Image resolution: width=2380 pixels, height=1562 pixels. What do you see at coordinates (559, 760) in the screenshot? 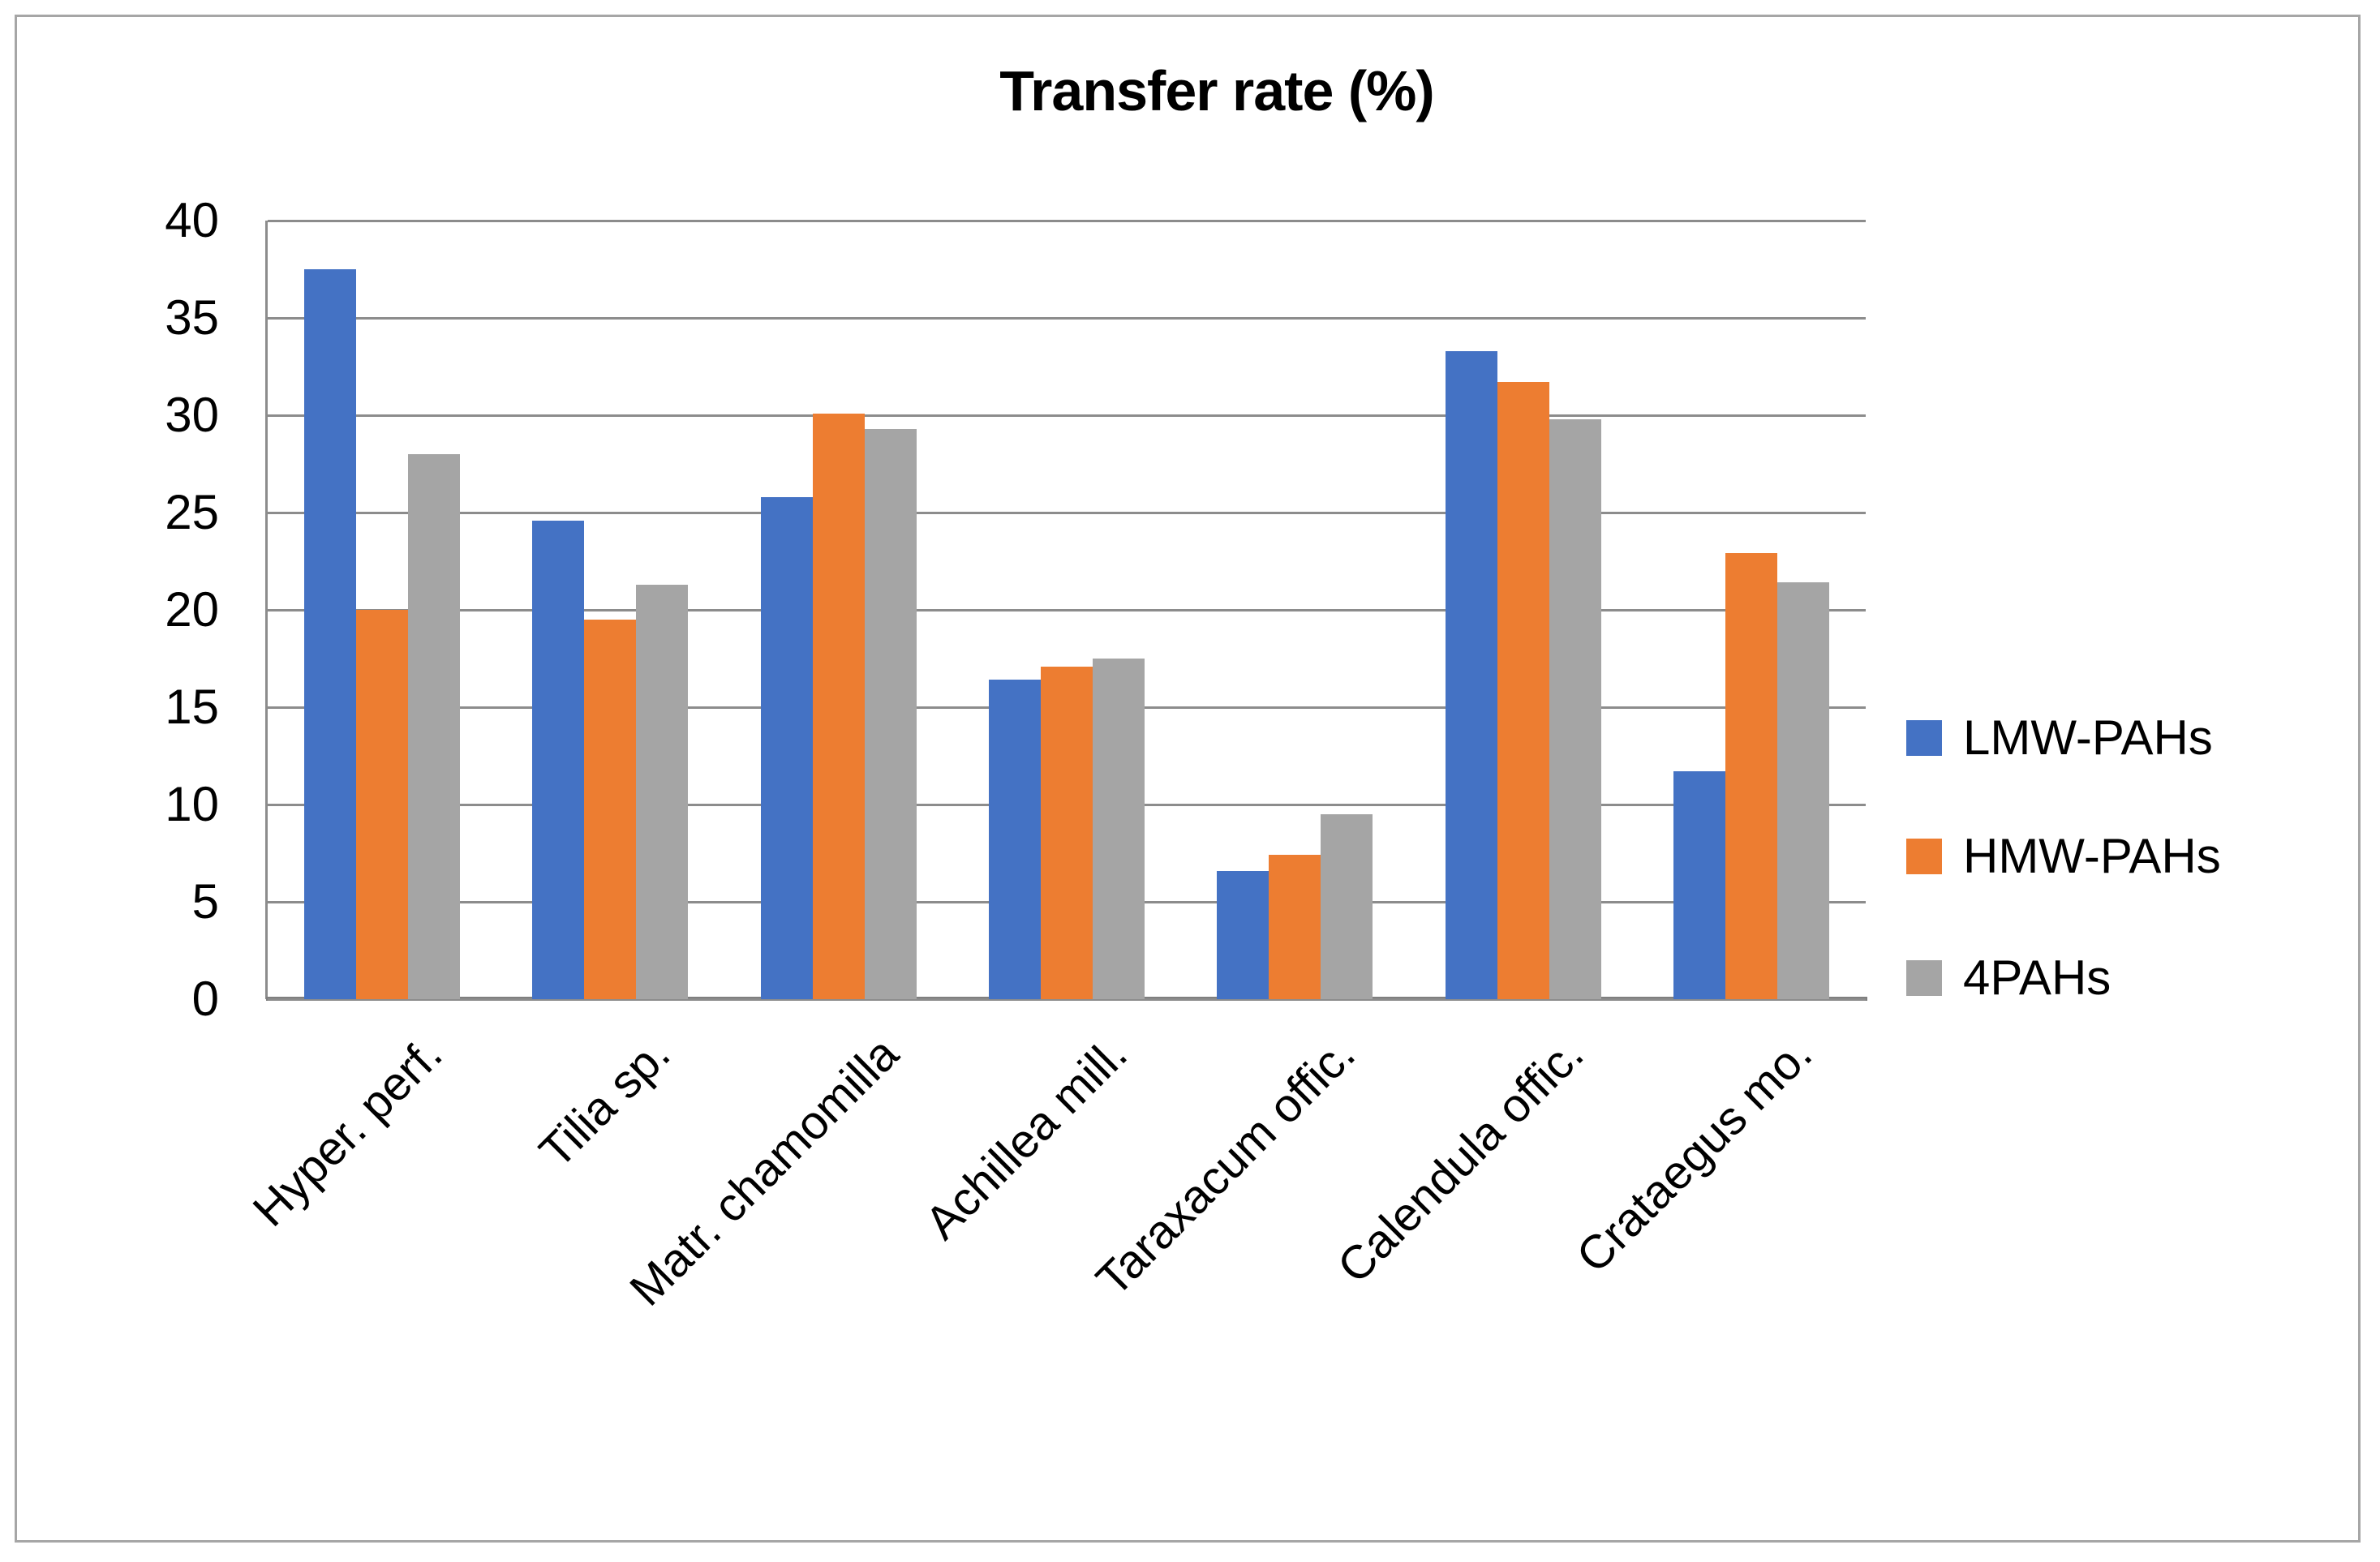
I see `bar-LMW-PAHs-Tilia sp.` at bounding box center [559, 760].